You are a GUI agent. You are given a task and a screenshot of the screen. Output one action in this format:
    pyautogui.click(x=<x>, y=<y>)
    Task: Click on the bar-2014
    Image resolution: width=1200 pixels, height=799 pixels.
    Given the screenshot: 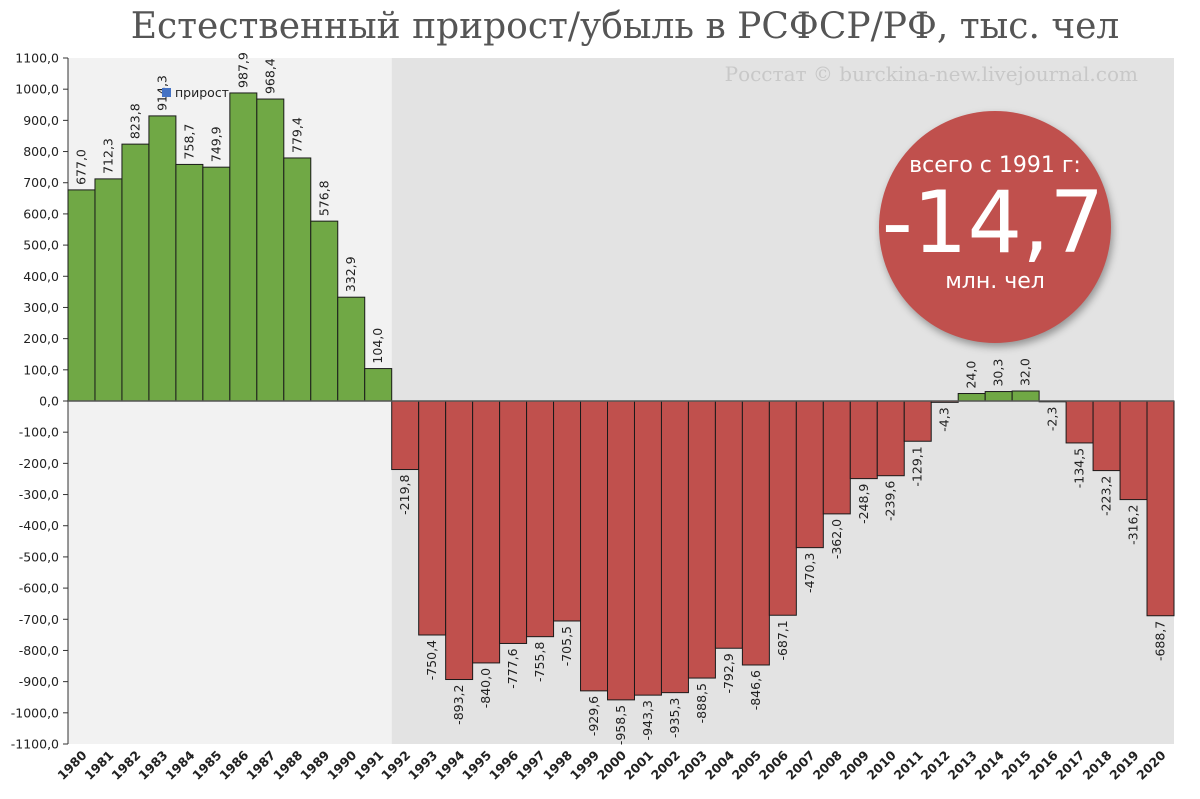 What is the action you would take?
    pyautogui.click(x=998, y=396)
    